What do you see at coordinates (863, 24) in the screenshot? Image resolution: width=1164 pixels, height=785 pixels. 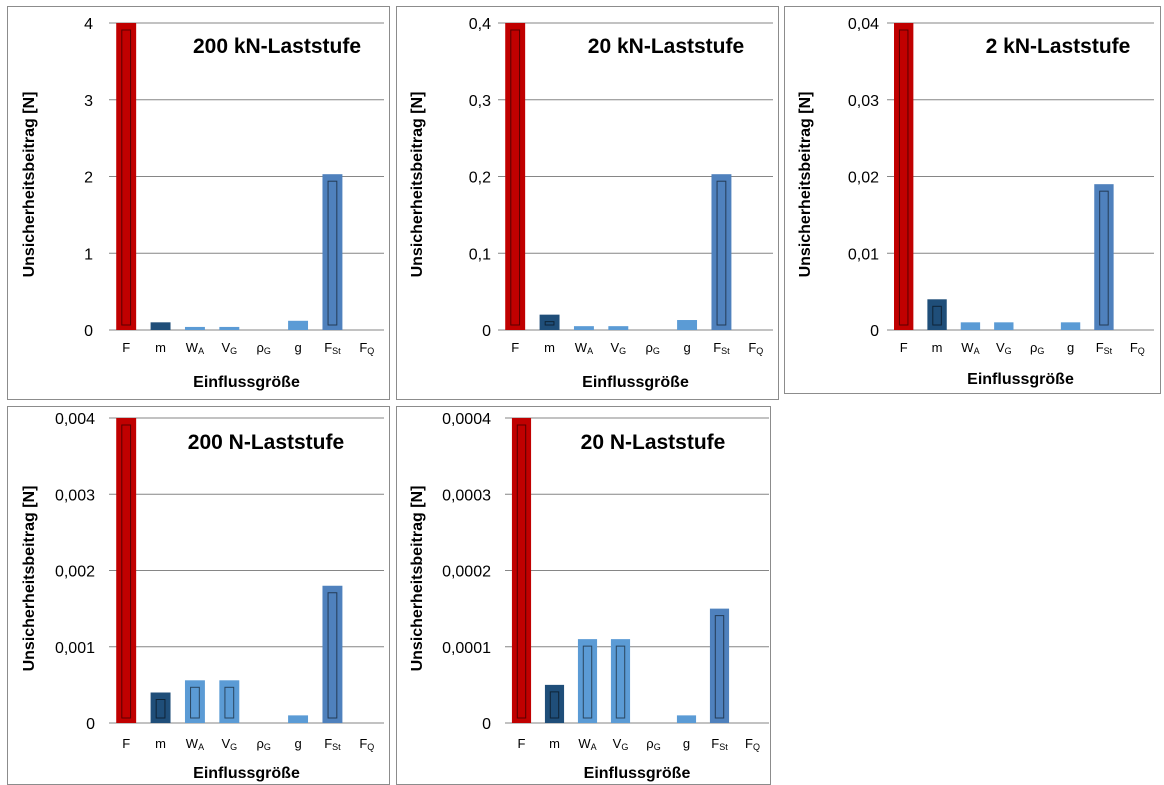 I see `y-tick-label: 0,04` at bounding box center [863, 24].